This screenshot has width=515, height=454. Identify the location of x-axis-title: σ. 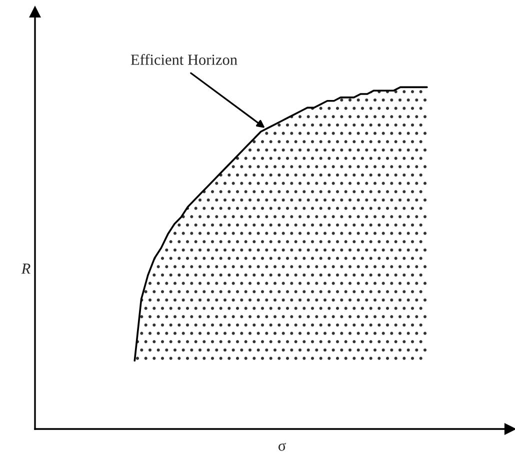
(282, 446).